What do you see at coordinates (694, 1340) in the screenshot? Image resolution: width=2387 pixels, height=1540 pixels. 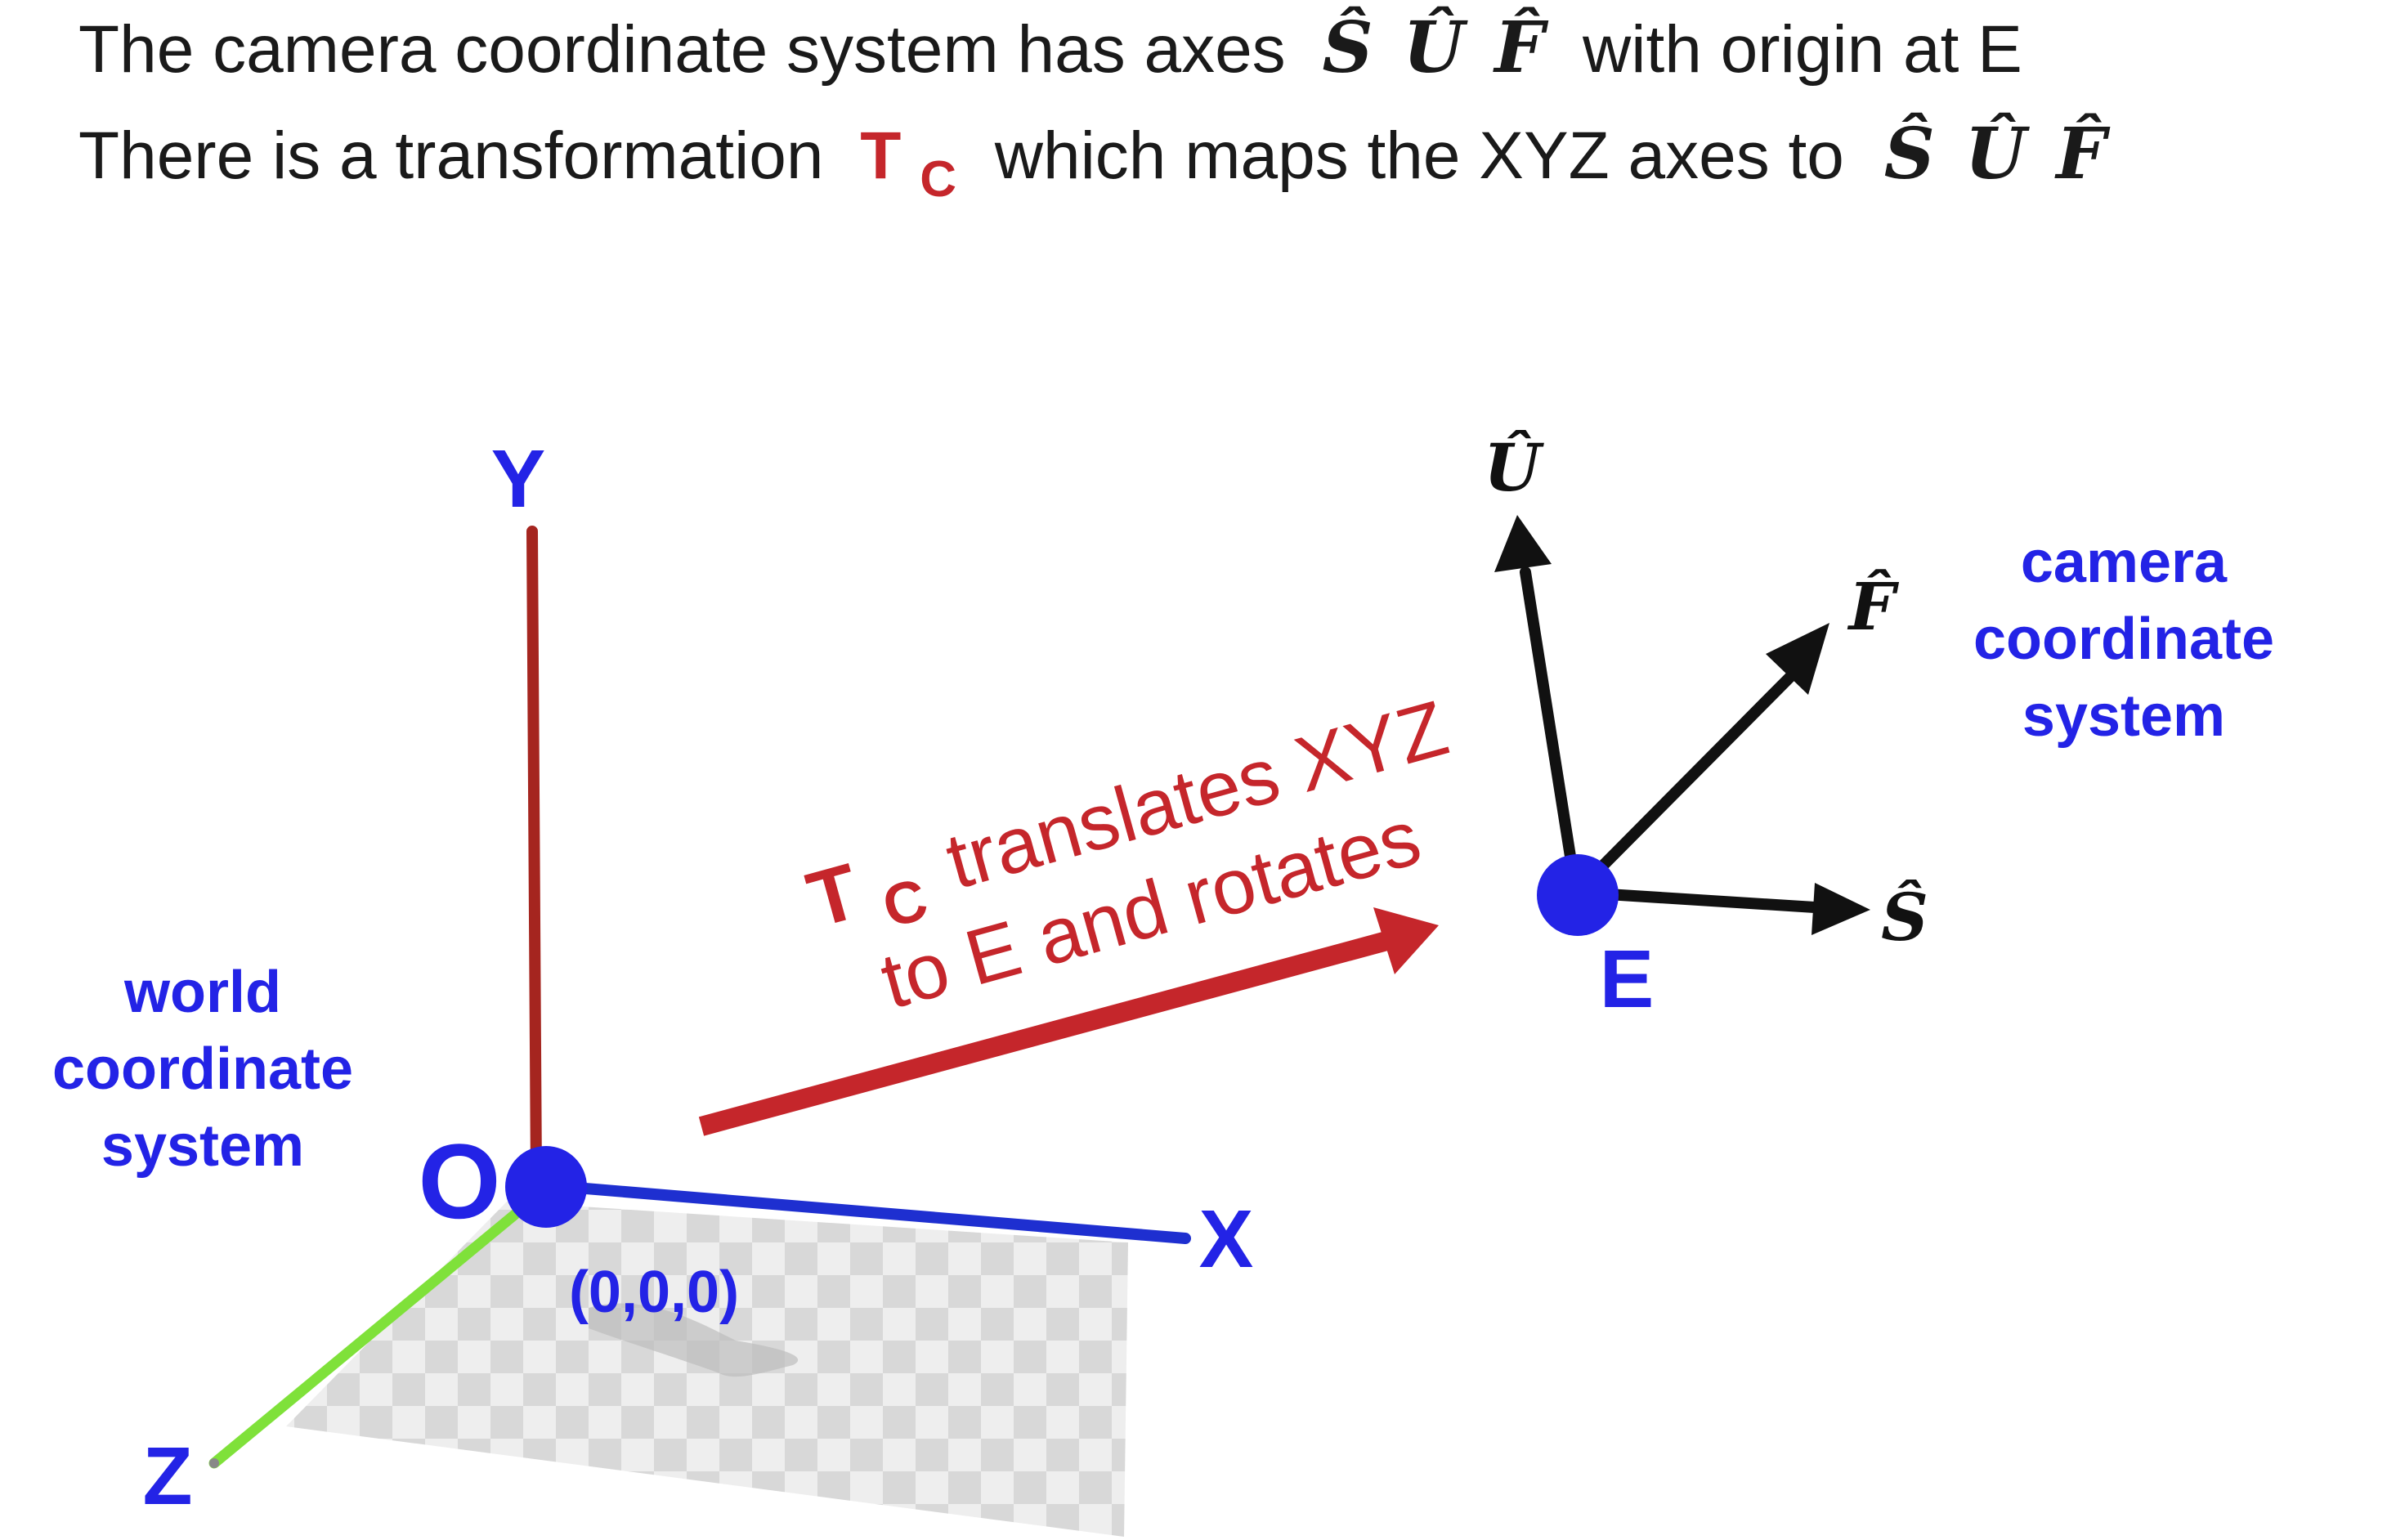 I see `floor-shadow` at bounding box center [694, 1340].